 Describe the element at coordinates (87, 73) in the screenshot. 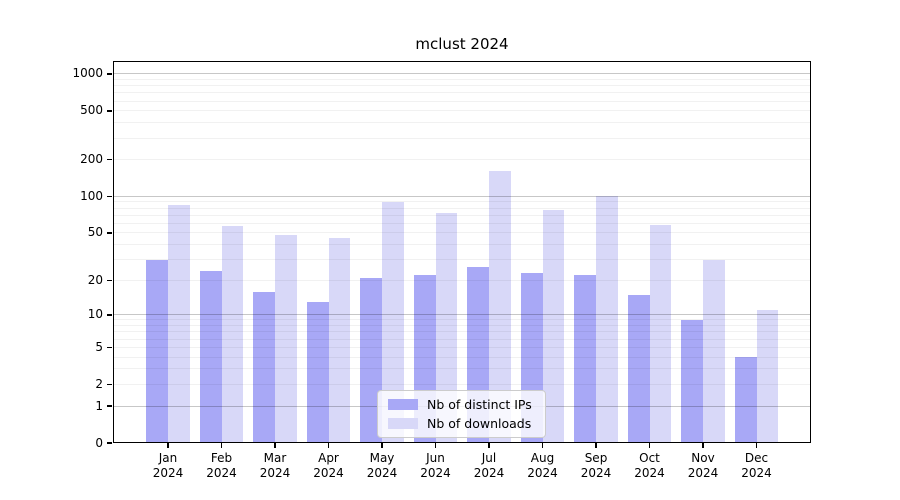

I see `y-axis-tick-label: 1000` at that location.